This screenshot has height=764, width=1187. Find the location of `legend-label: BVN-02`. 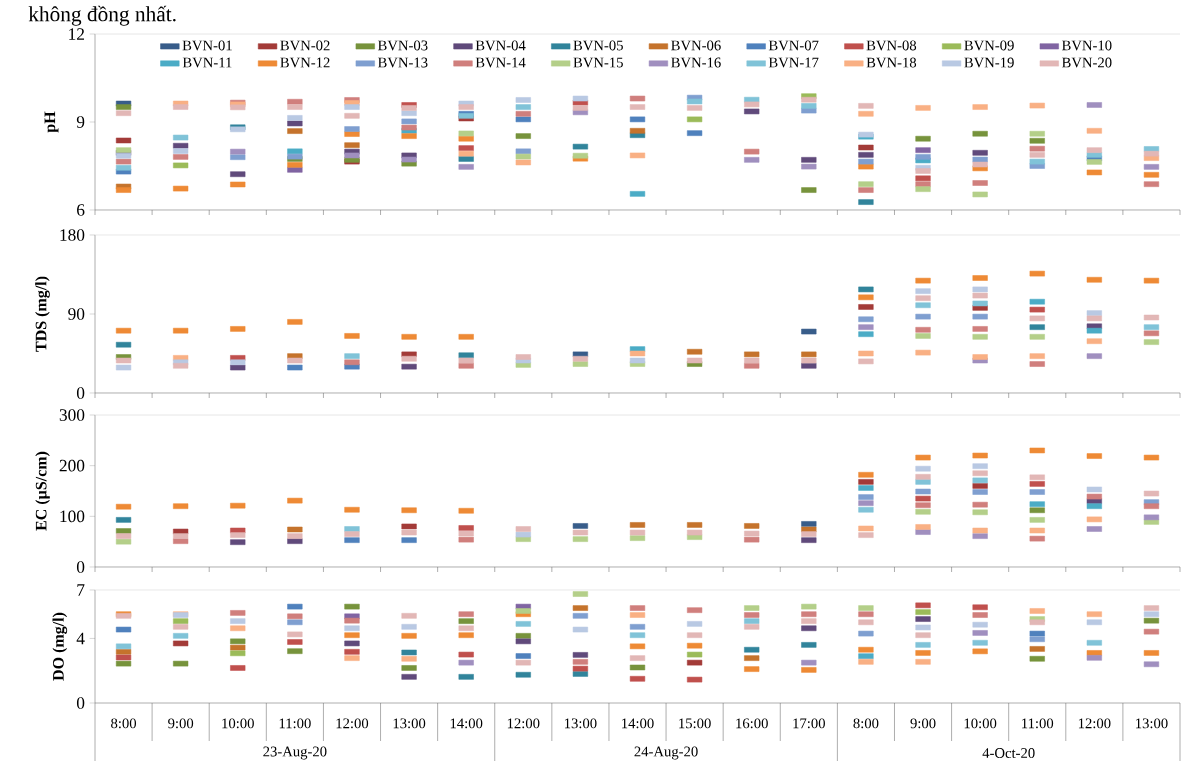

legend-label: BVN-02 is located at coordinates (305, 45).